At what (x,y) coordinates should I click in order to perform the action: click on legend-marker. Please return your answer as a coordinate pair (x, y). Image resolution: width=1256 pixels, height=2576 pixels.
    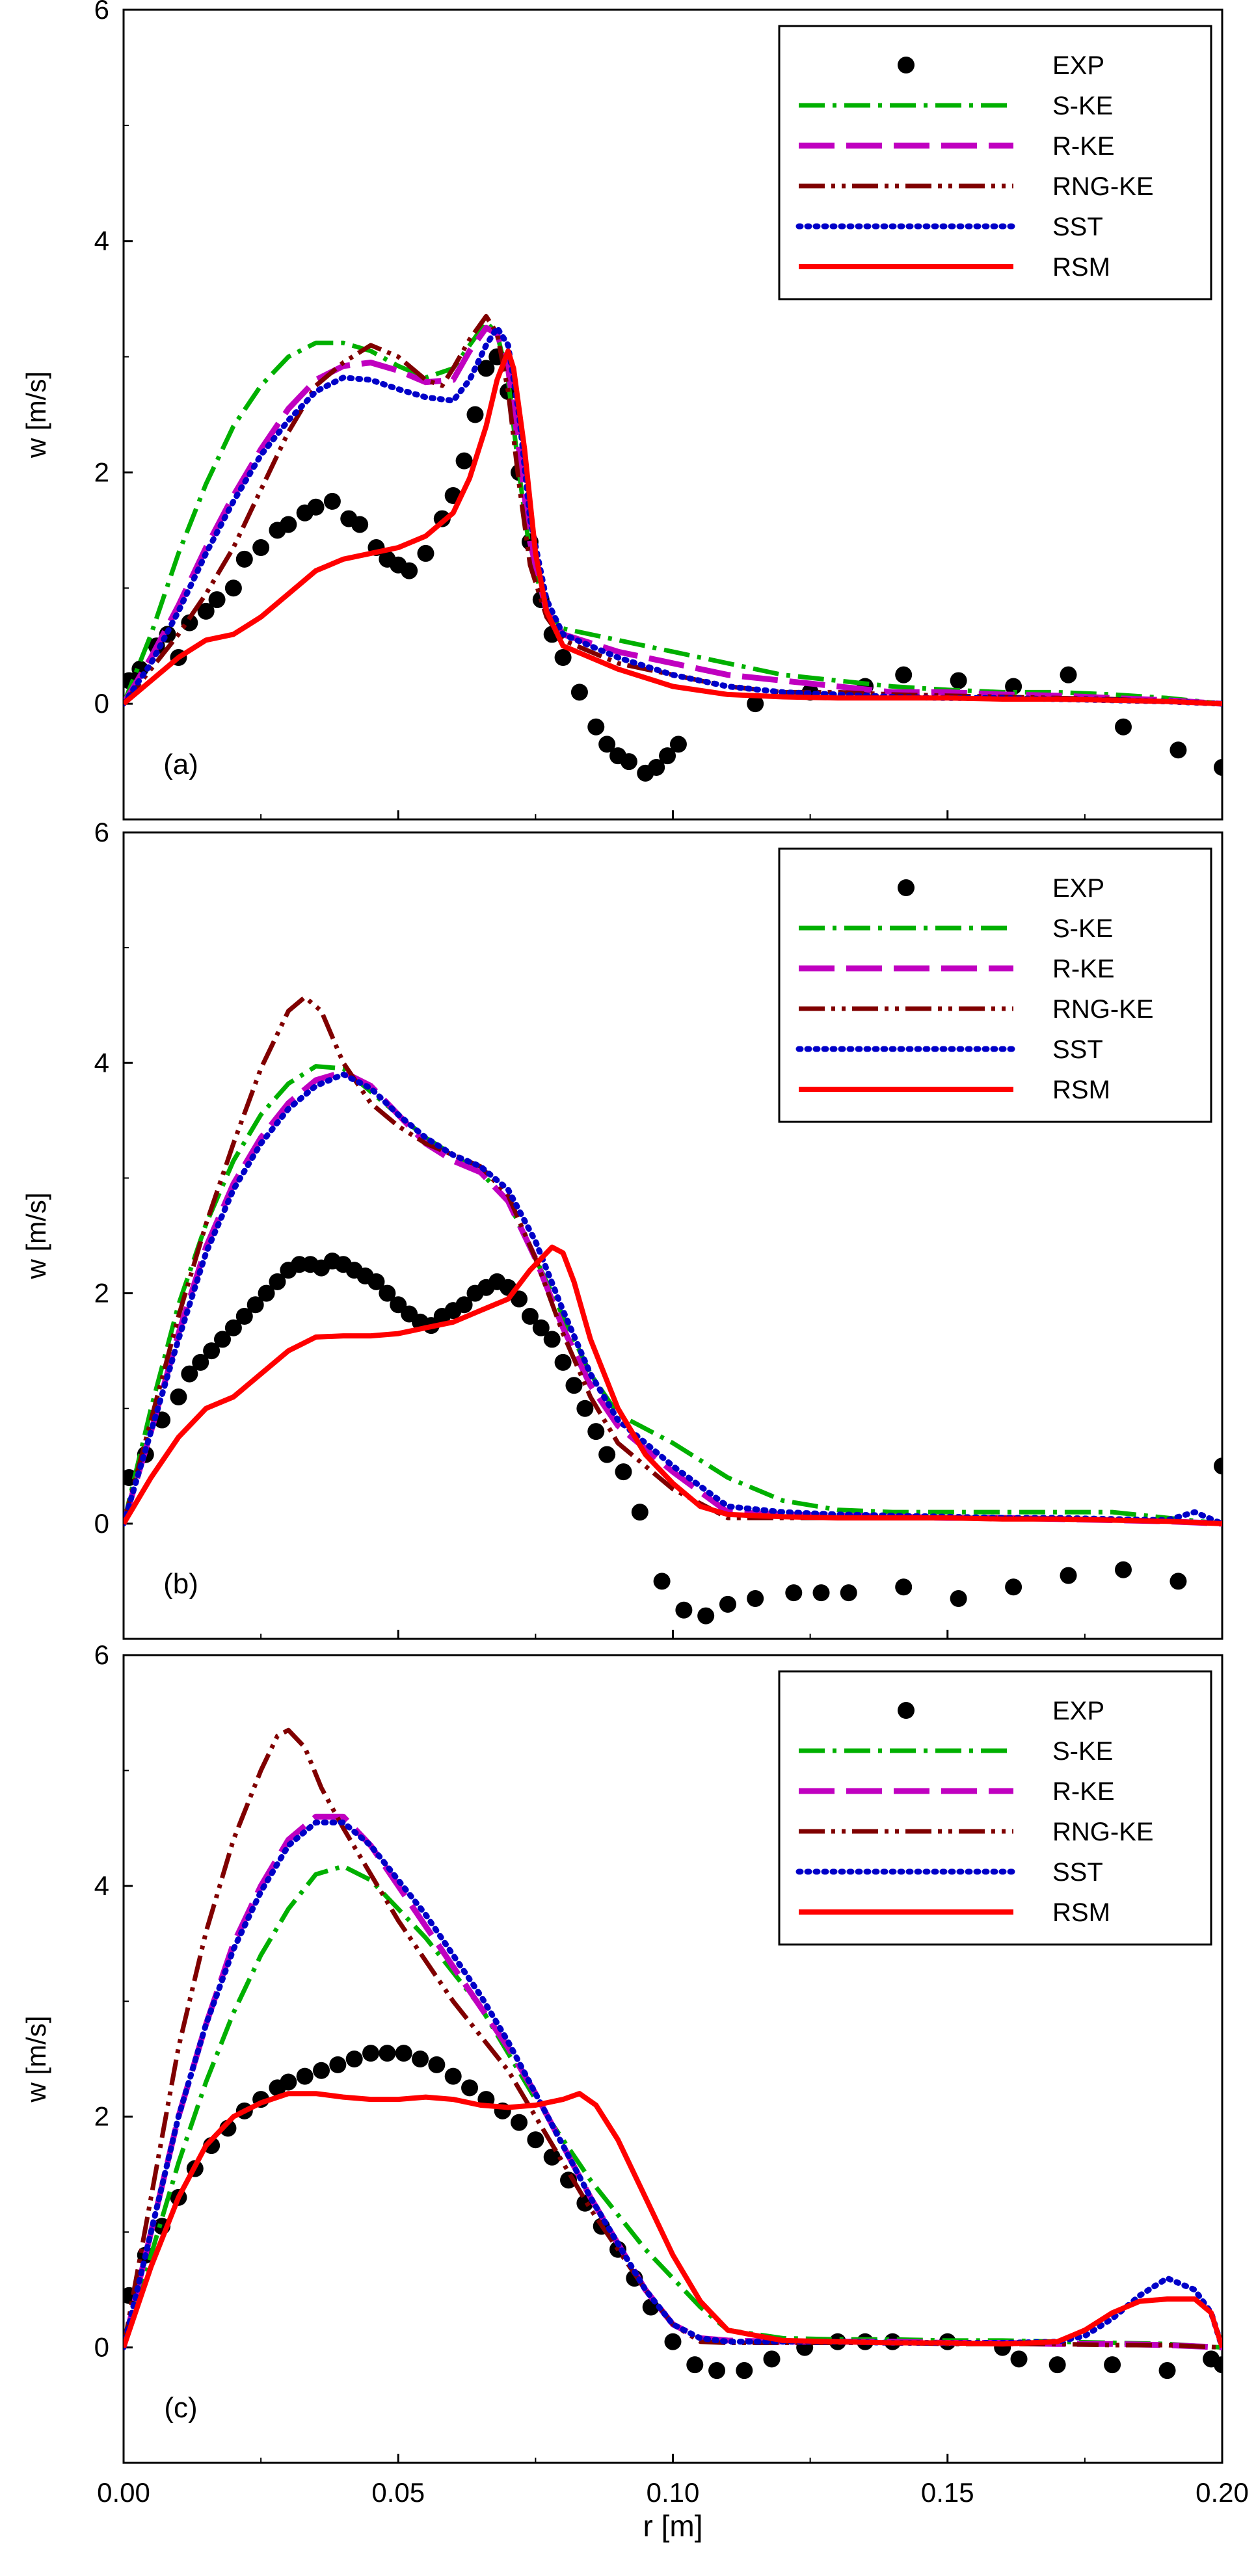
    Looking at the image, I should click on (907, 1711).